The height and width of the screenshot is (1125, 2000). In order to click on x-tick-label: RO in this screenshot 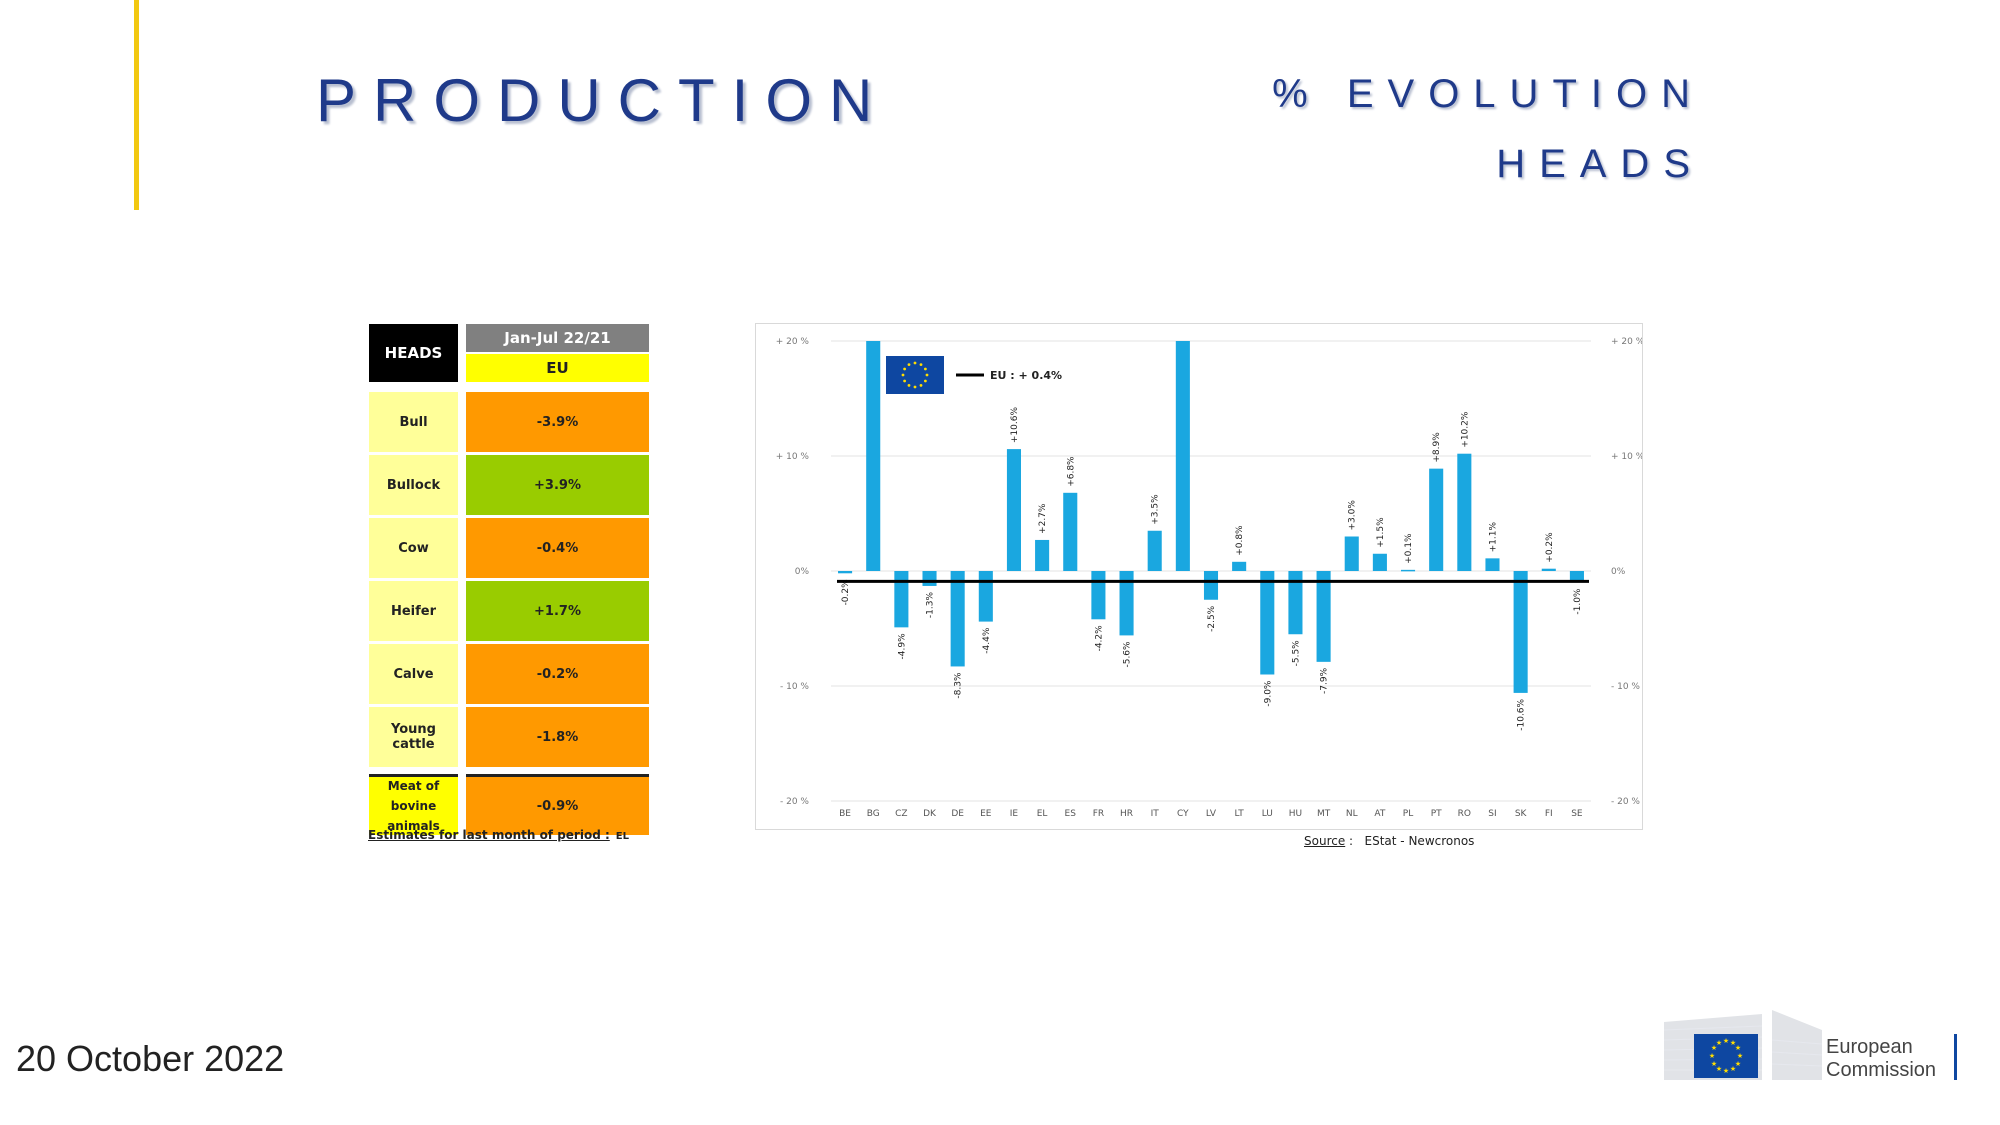, I will do `click(1464, 814)`.